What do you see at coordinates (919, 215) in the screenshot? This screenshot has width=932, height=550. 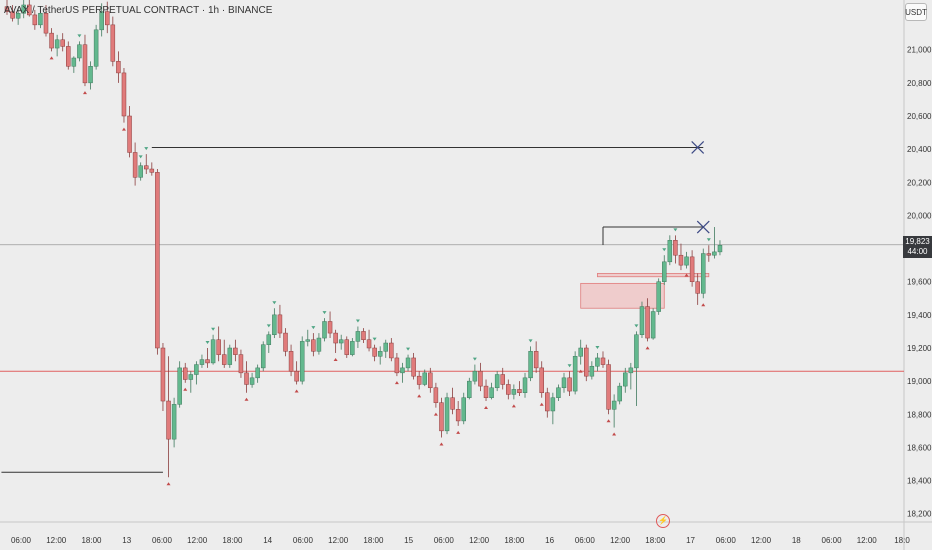 I see `y-tick-label: 20,000` at bounding box center [919, 215].